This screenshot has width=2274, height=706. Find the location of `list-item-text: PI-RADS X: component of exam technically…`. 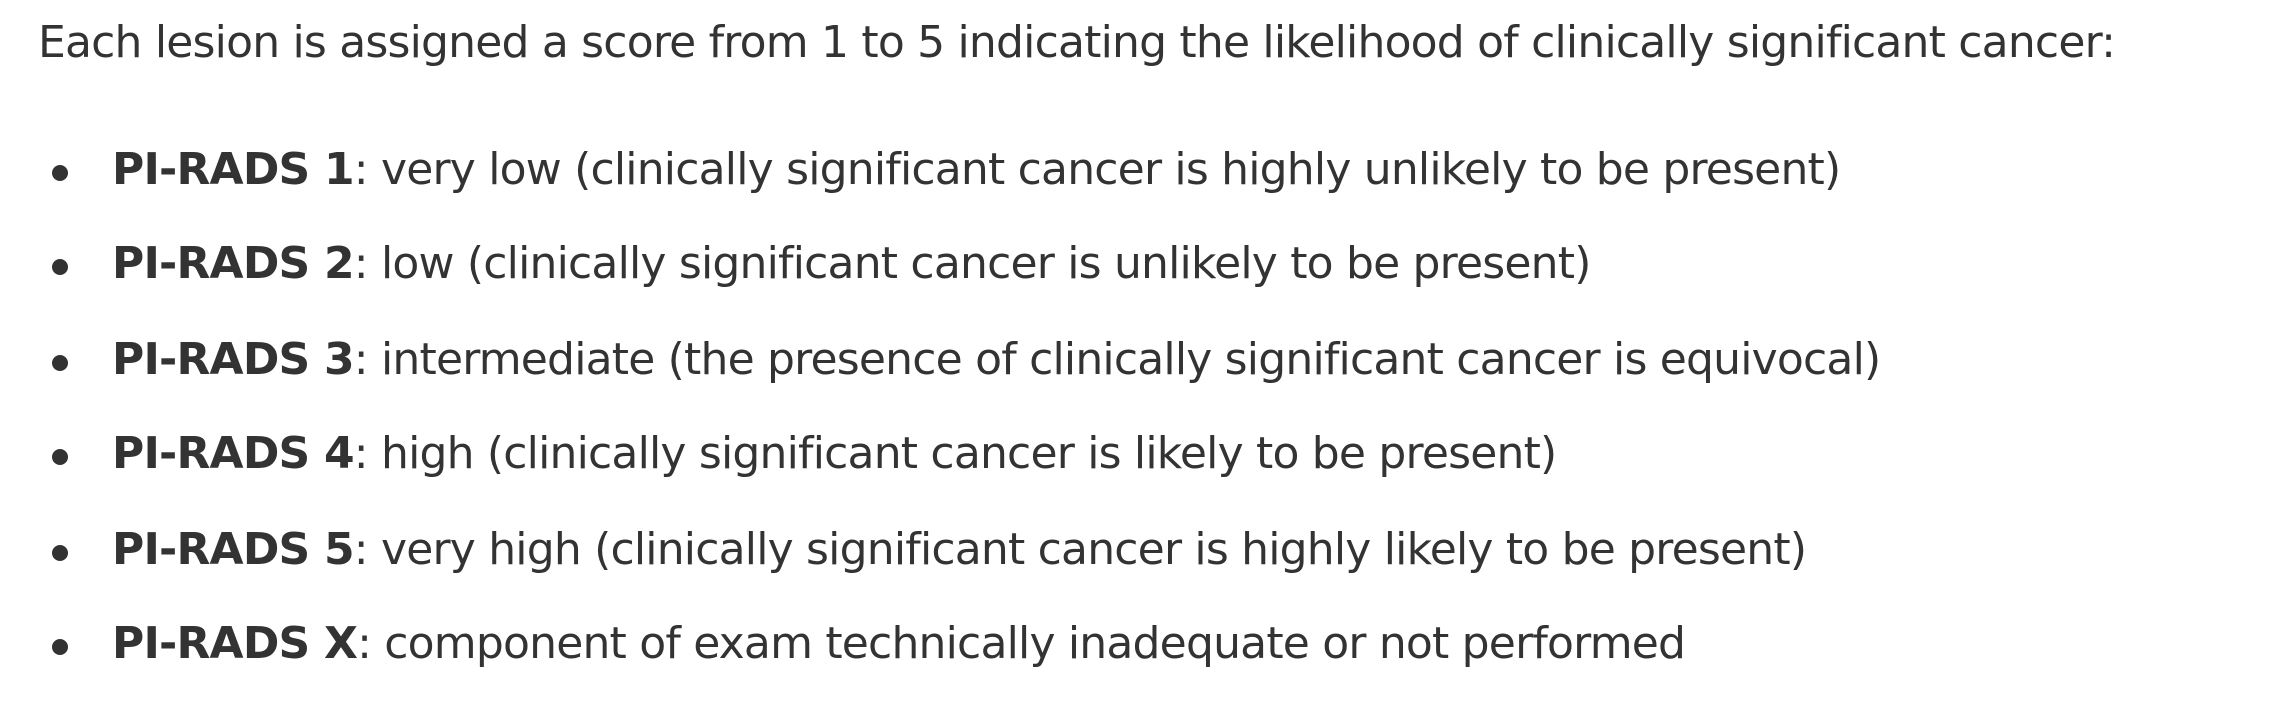

list-item-text: PI-RADS X: component of exam technically… is located at coordinates (899, 644).